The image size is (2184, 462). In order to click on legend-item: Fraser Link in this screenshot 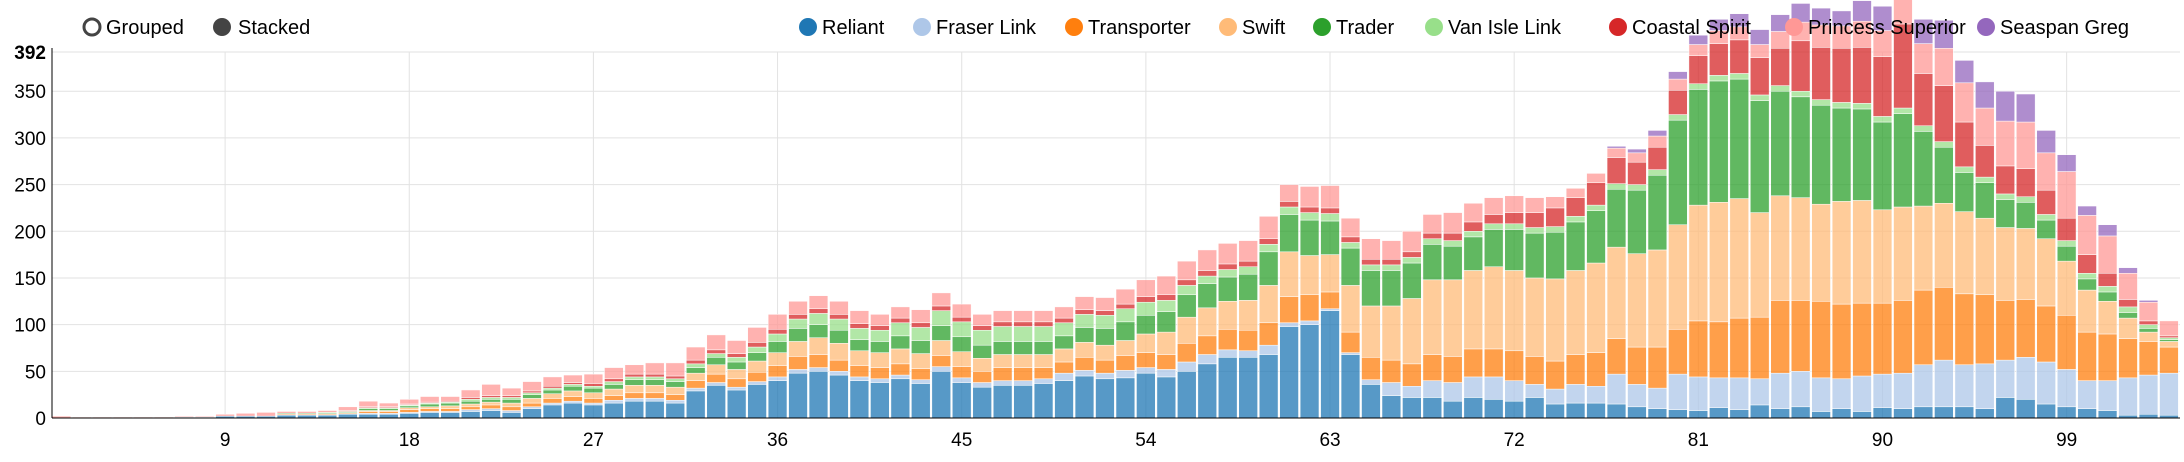, I will do `click(975, 28)`.